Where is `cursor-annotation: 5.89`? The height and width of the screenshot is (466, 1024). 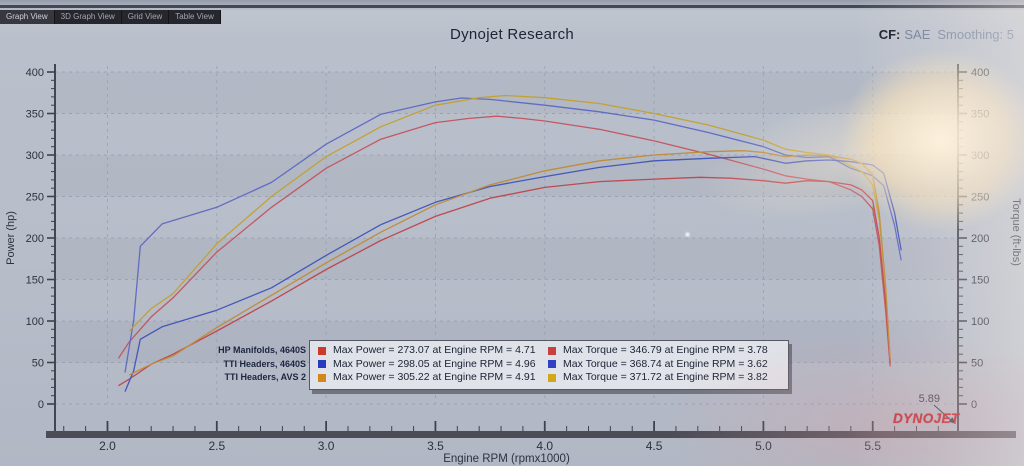 cursor-annotation: 5.89 is located at coordinates (937, 408).